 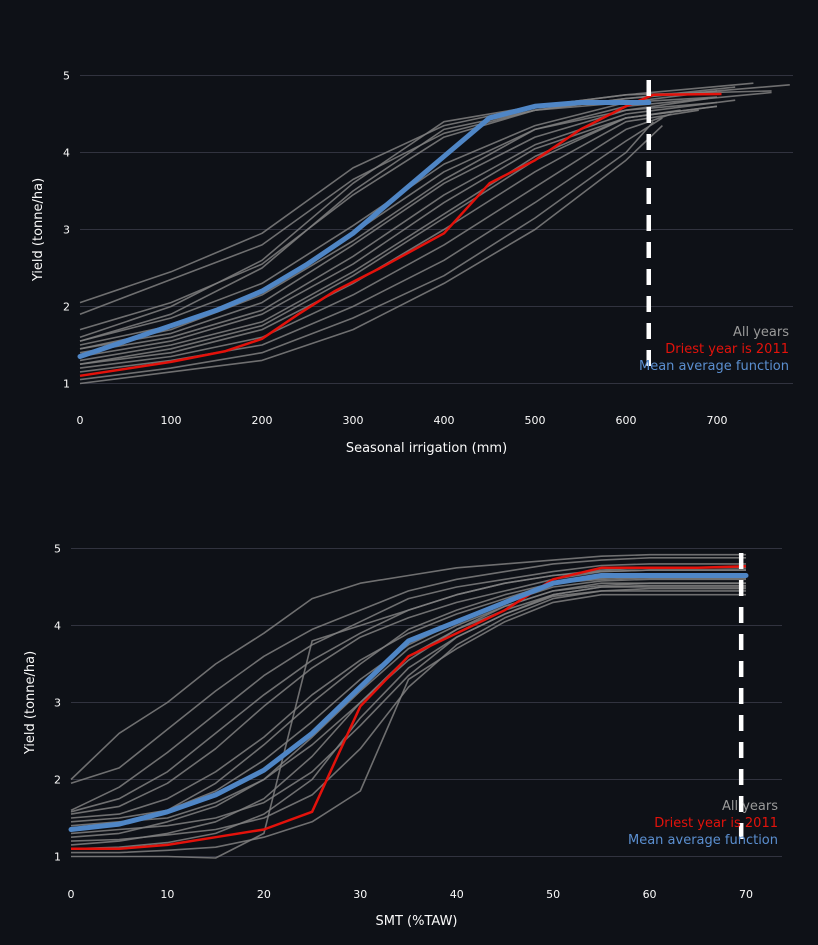 What do you see at coordinates (444, 420) in the screenshot?
I see `x-tick-label: 400` at bounding box center [444, 420].